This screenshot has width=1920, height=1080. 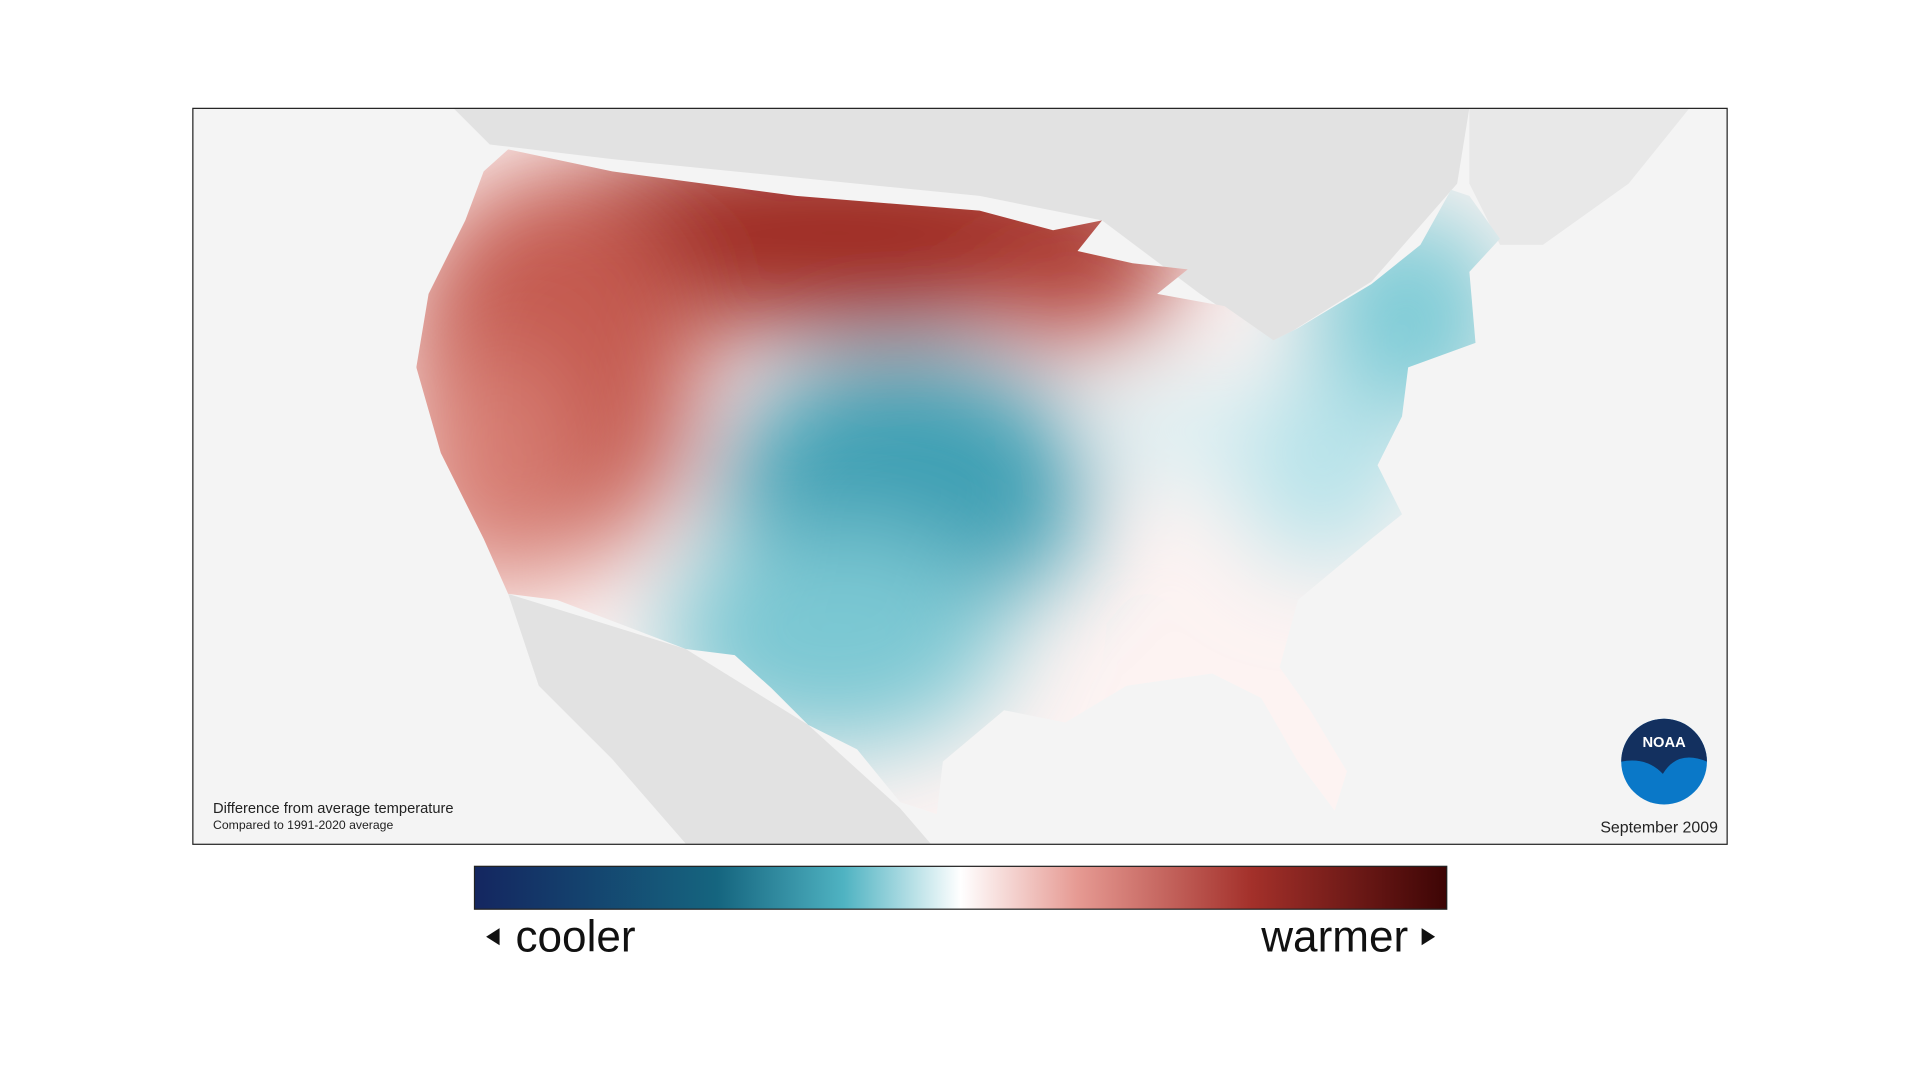 What do you see at coordinates (1664, 743) in the screenshot?
I see `logo-text: NOAA` at bounding box center [1664, 743].